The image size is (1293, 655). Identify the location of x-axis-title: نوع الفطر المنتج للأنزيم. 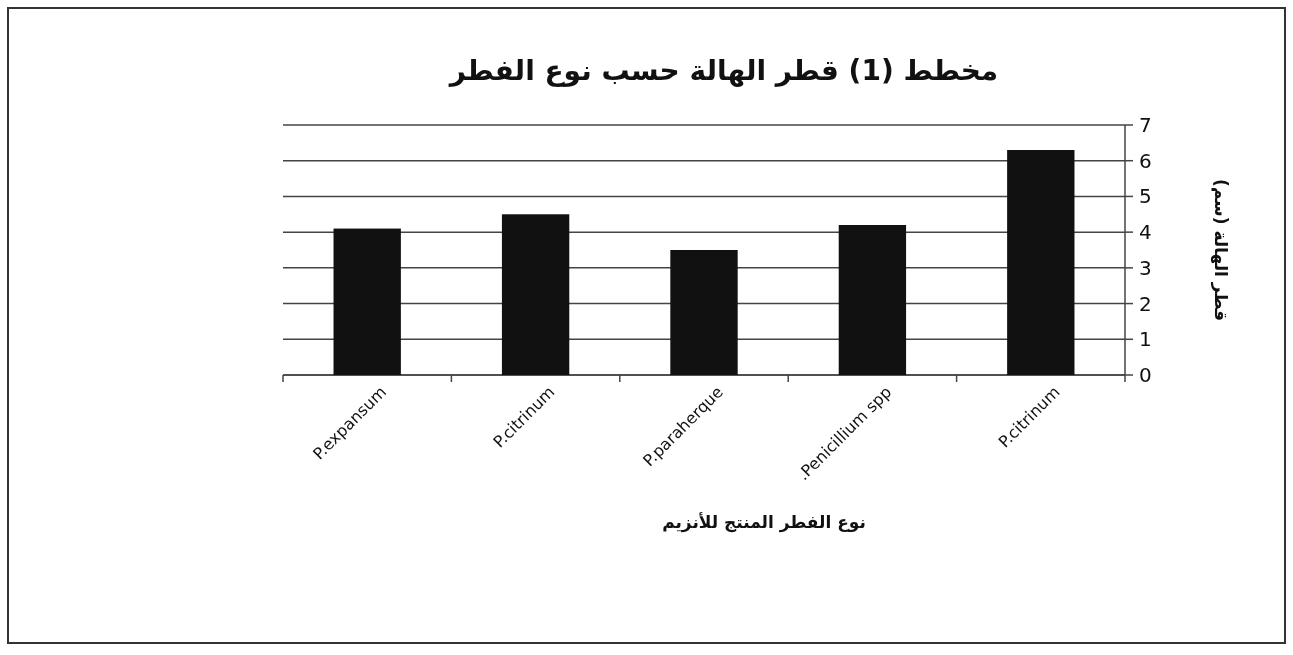
(764, 522).